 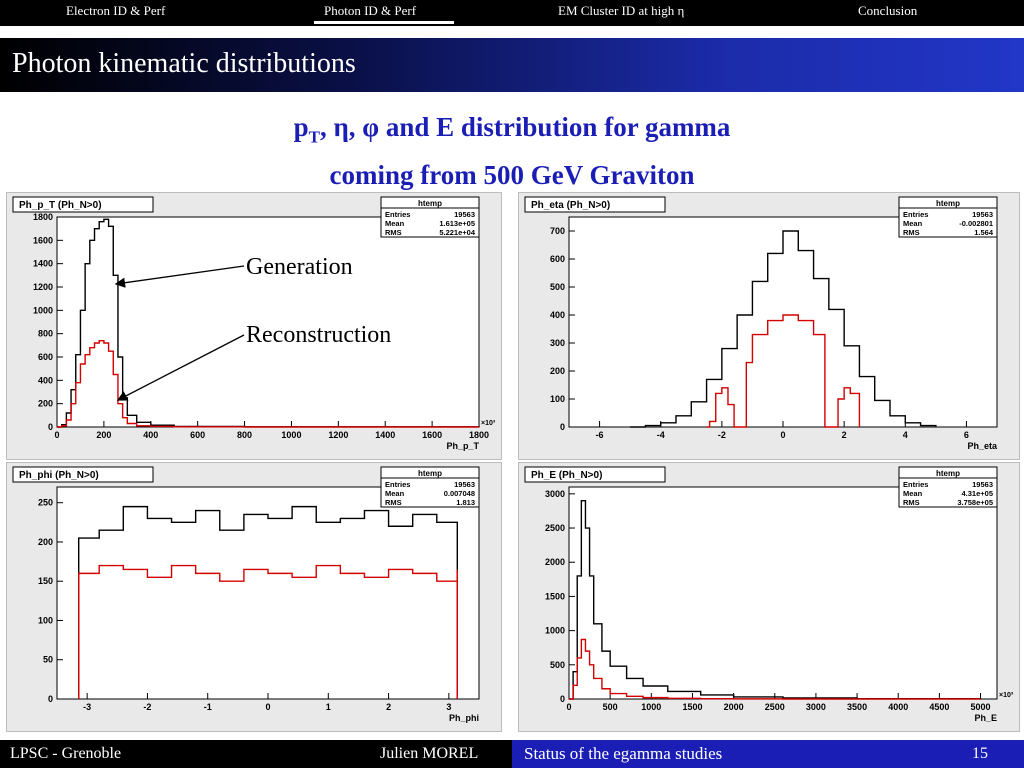 I want to click on y-tick-label: 1800, so click(x=43, y=217).